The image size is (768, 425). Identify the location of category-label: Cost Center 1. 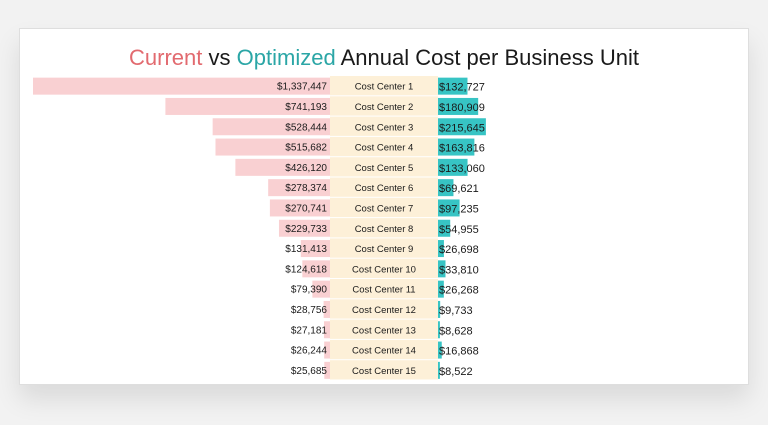
(384, 87).